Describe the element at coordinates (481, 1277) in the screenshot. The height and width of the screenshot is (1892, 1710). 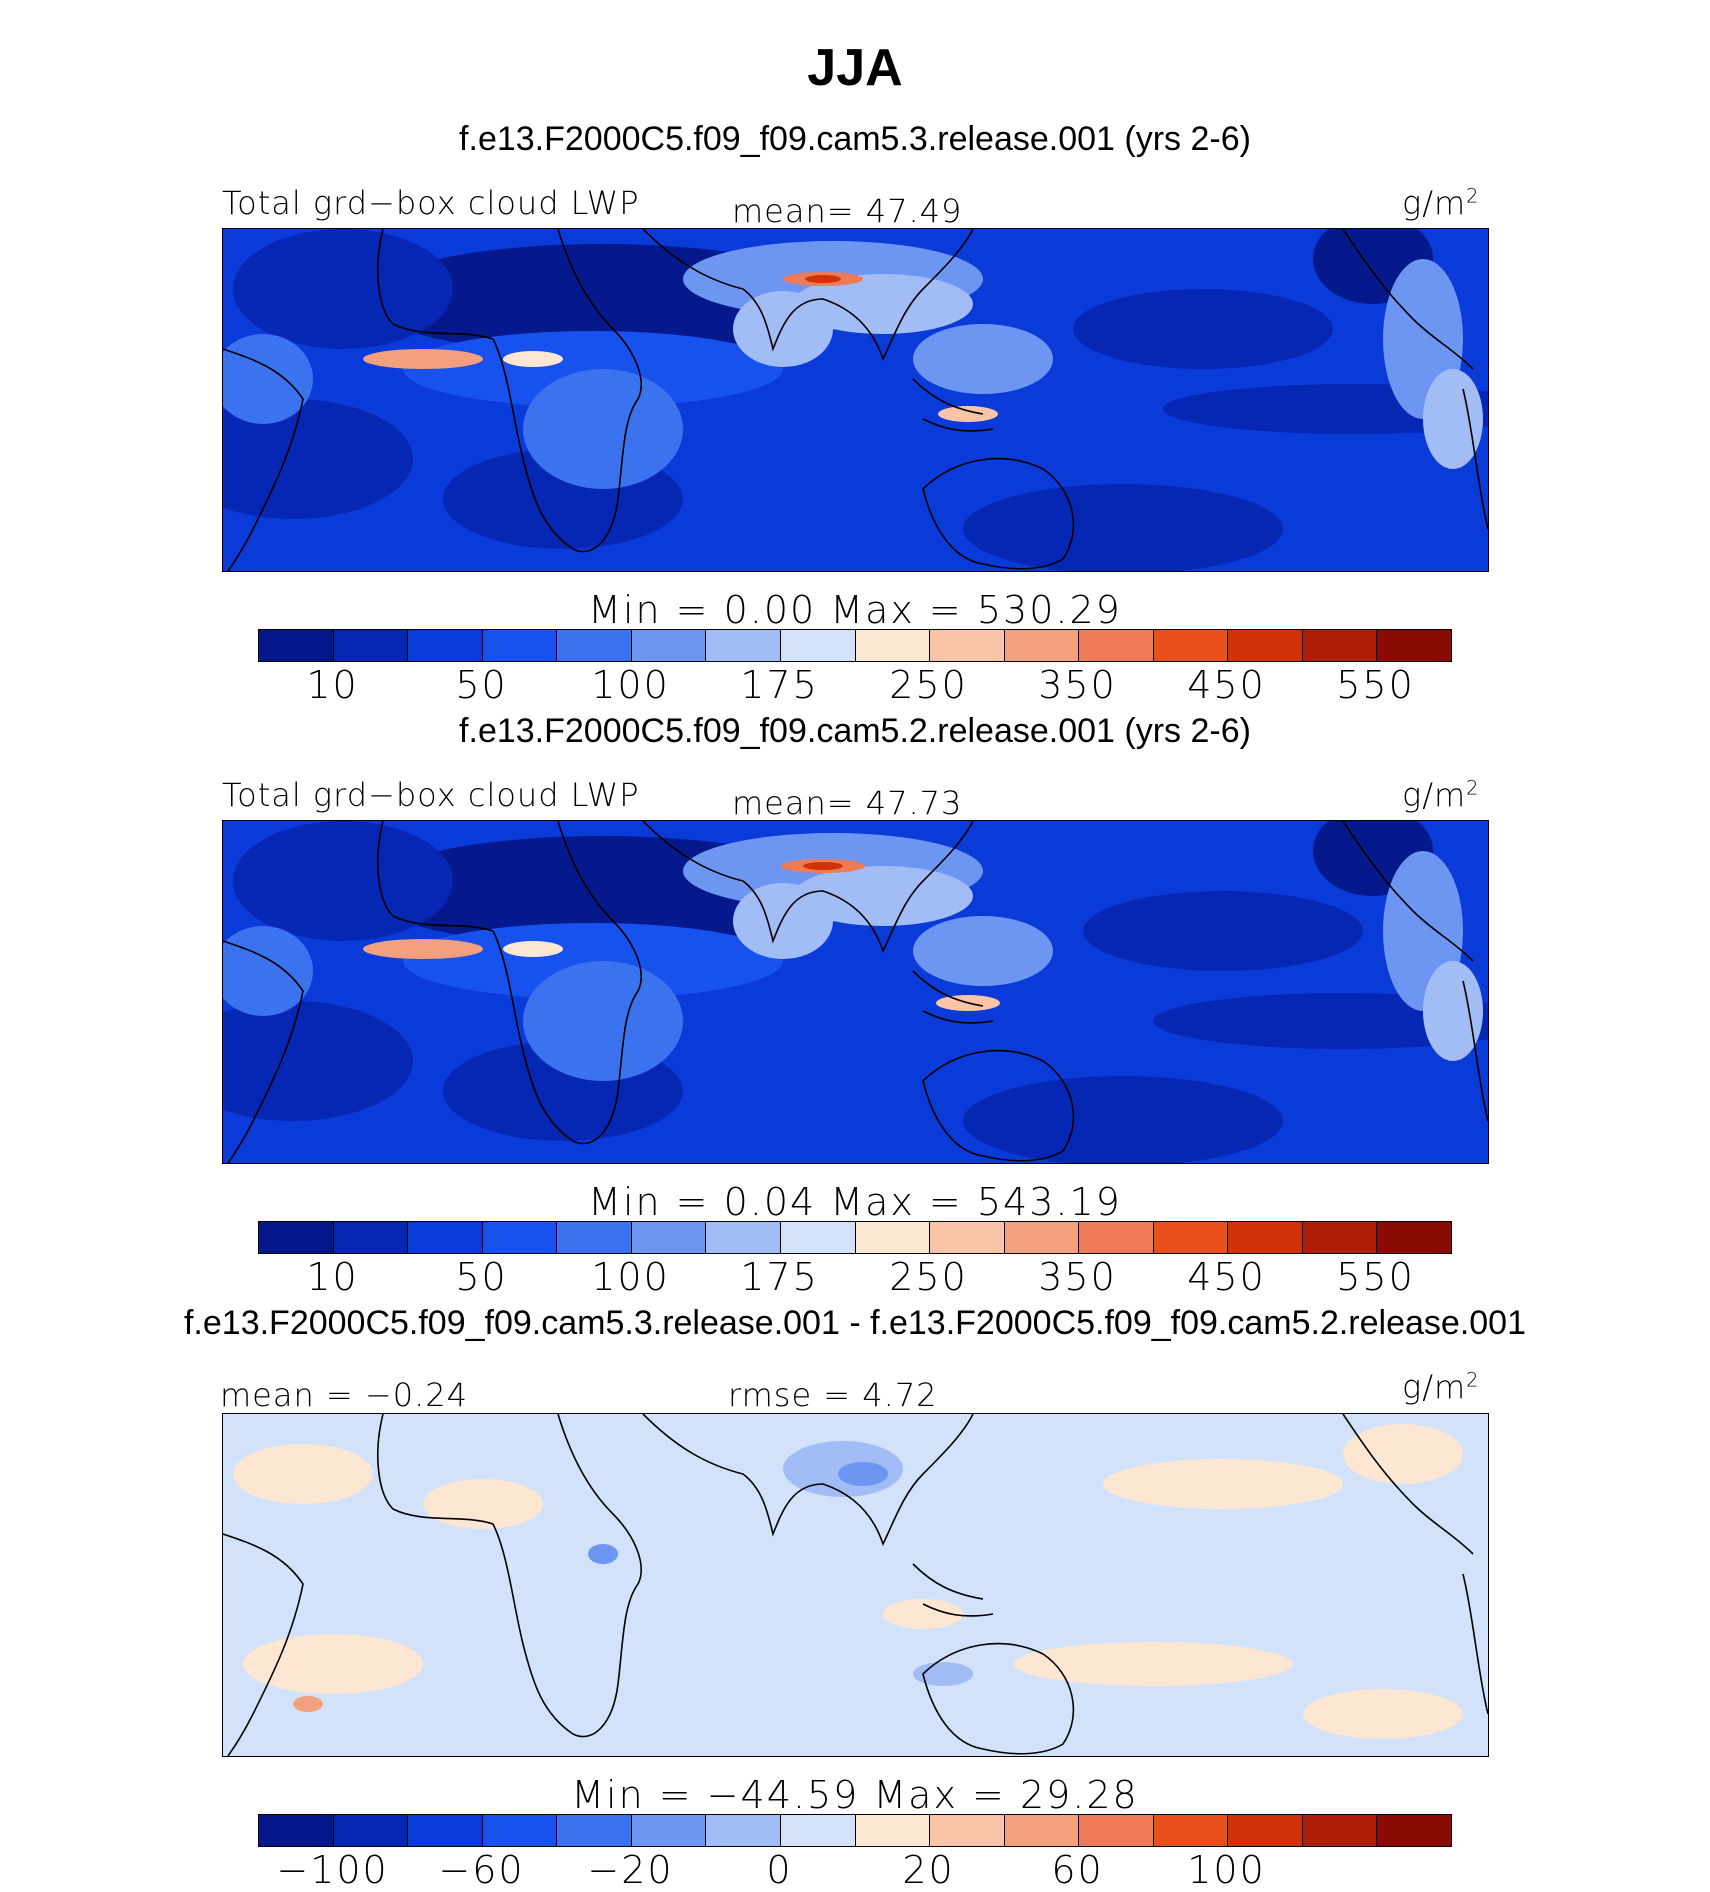
I see `colorbar-tick-label: 50` at that location.